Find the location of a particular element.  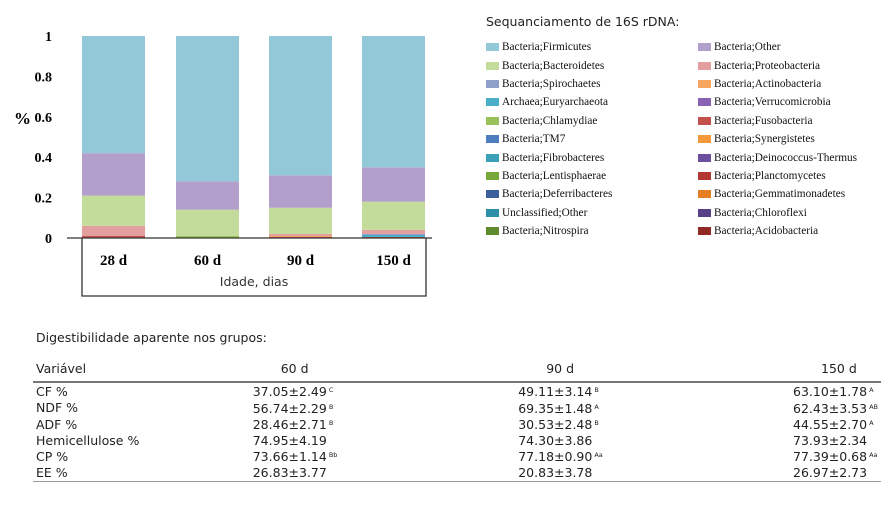

bar-28-d is located at coordinates (113, 137).